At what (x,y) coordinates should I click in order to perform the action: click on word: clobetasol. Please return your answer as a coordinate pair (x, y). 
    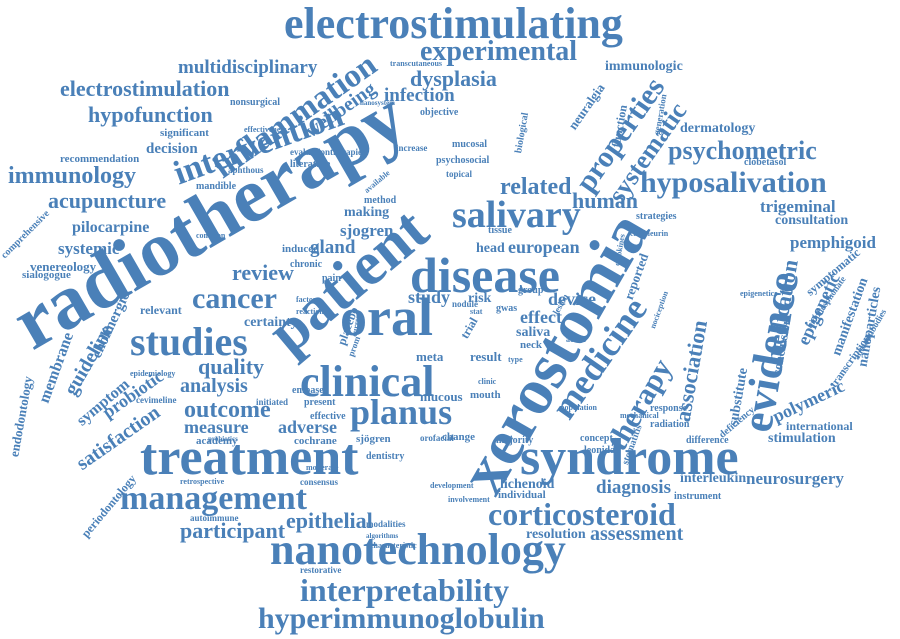
    Looking at the image, I should click on (765, 162).